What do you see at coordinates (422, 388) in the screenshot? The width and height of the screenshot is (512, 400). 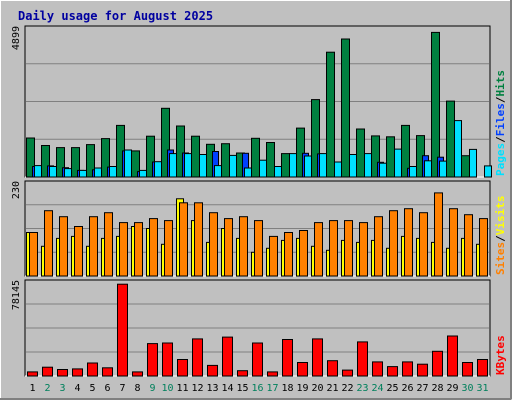 I see `x-tick-label-day-27: 27` at bounding box center [422, 388].